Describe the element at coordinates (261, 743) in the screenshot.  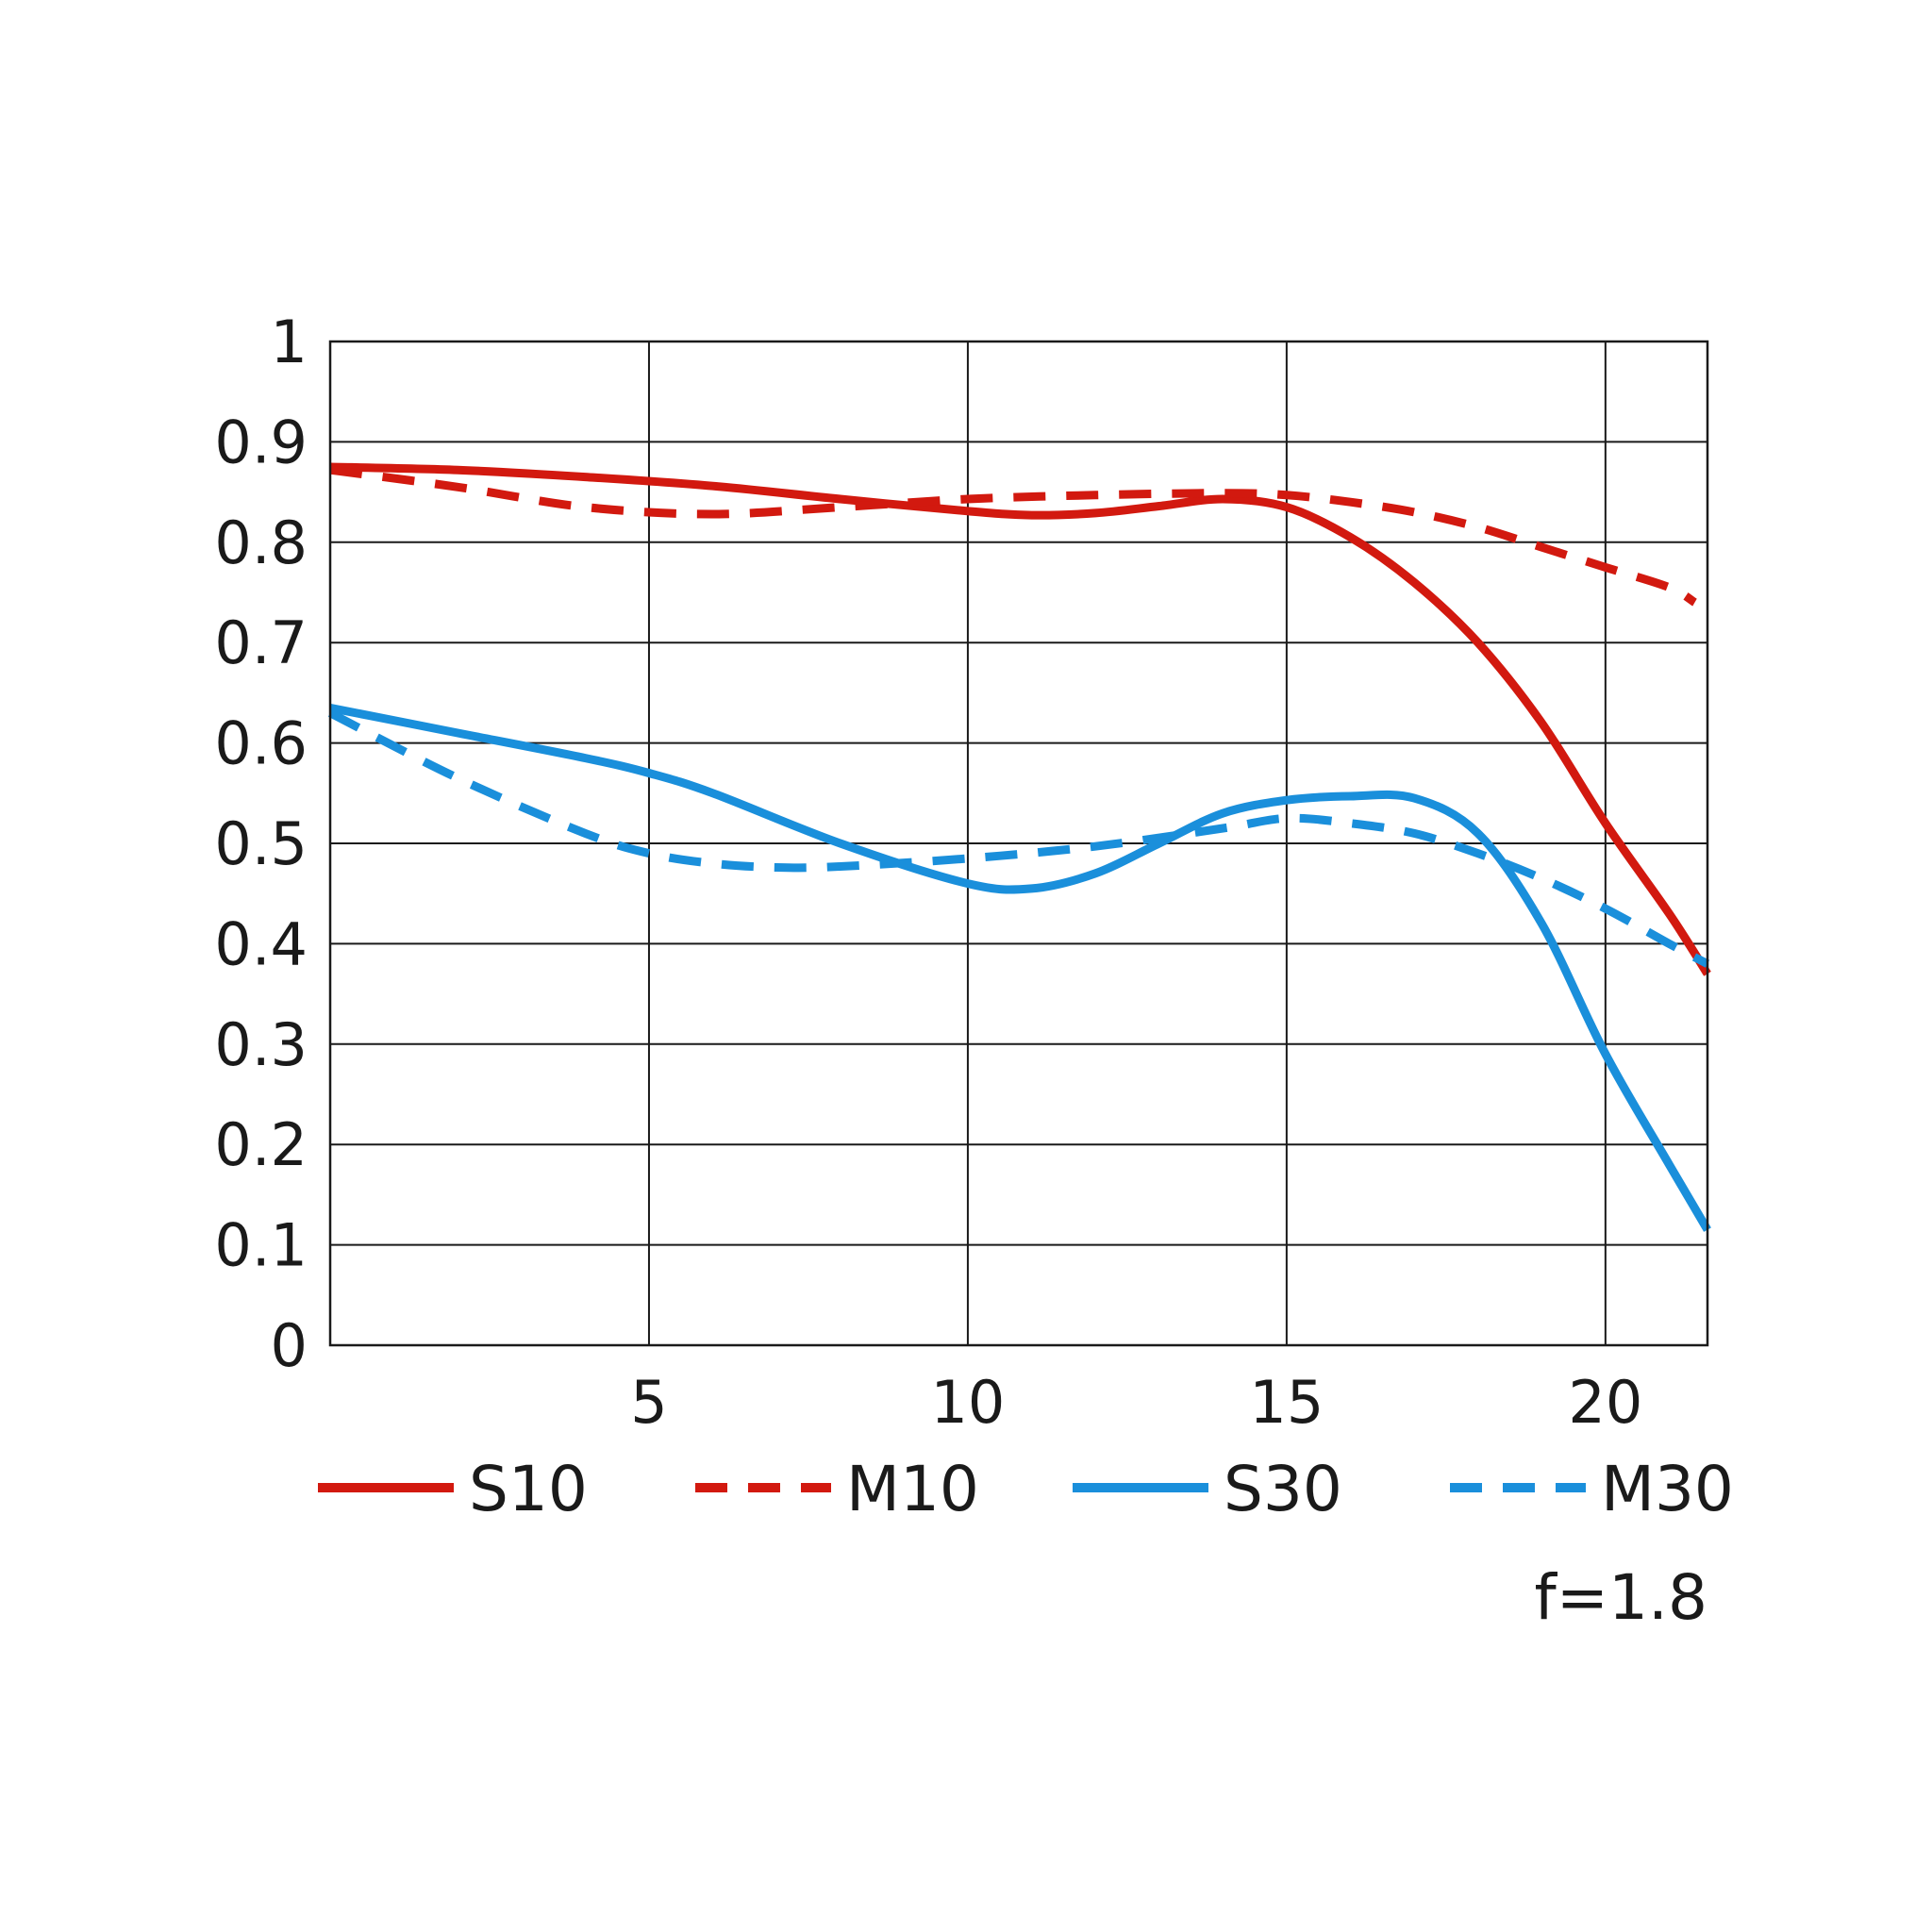
I see `y-tick-label: 0.6` at that location.